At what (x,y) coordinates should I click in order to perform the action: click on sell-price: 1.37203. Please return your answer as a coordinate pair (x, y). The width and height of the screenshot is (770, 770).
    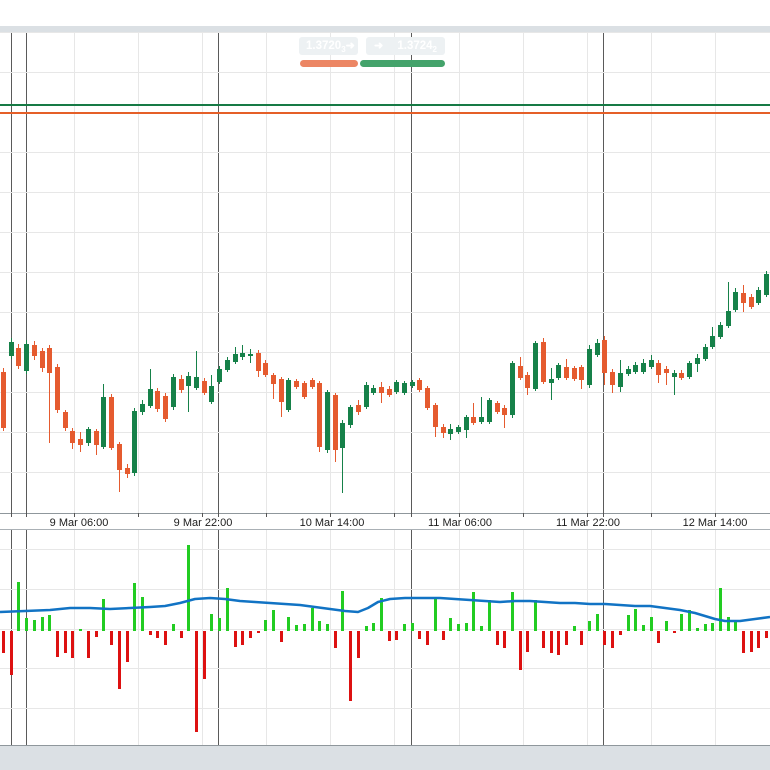
    Looking at the image, I should click on (326, 47).